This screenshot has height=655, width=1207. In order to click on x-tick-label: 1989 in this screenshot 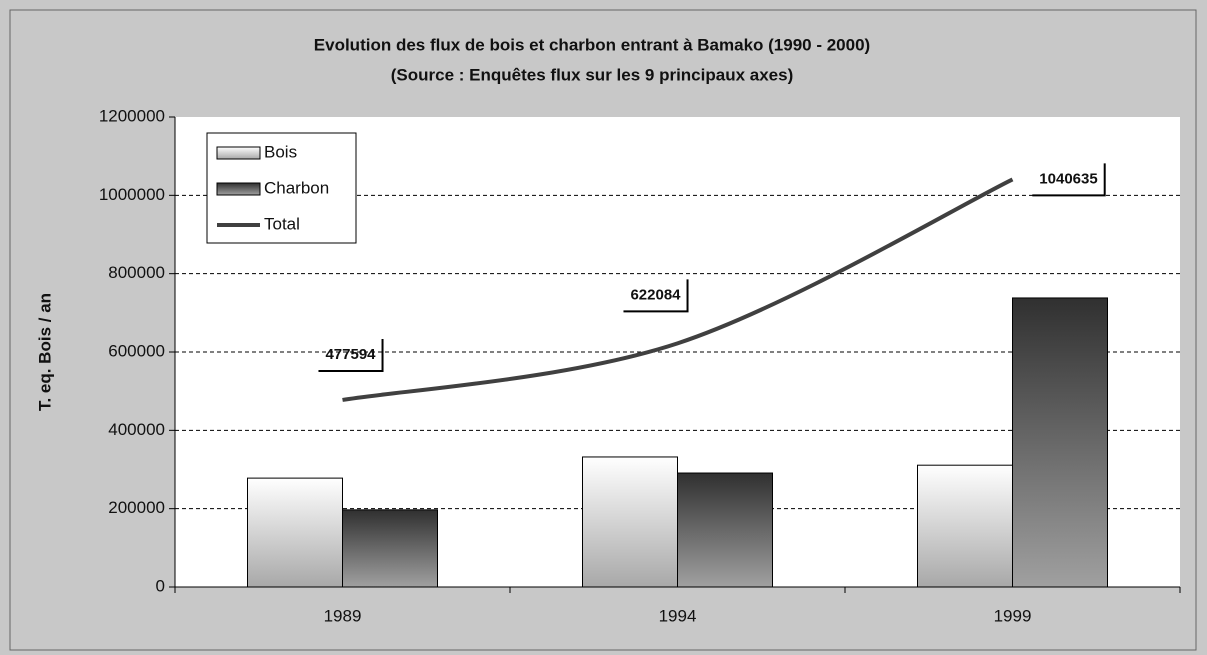, I will do `click(343, 615)`.